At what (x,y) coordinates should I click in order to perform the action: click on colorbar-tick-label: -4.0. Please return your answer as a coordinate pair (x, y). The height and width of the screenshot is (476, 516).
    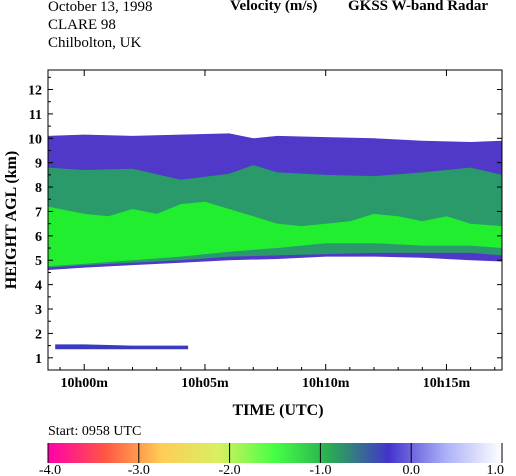
    Looking at the image, I should click on (50, 469).